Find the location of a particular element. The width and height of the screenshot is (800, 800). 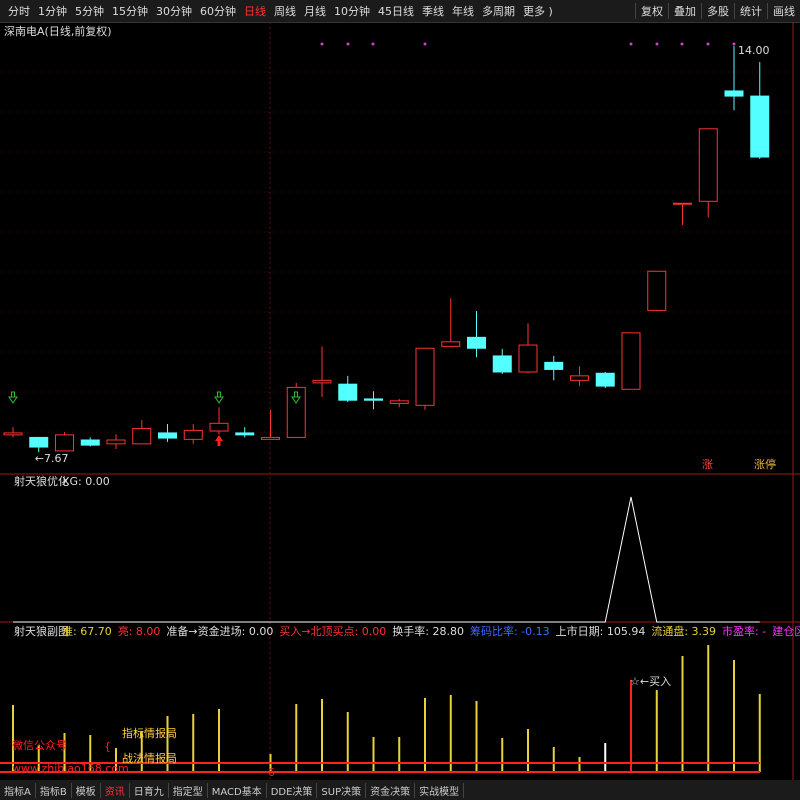

up-arrow is located at coordinates (219, 440).